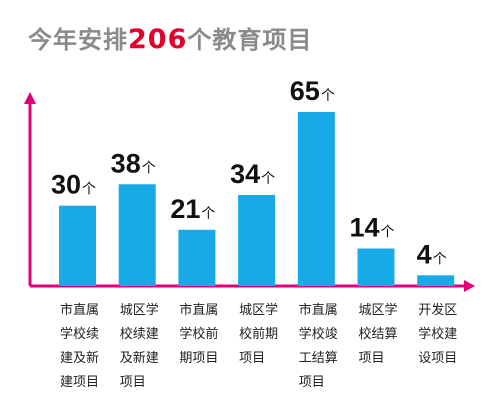  What do you see at coordinates (30, 98) in the screenshot?
I see `y-axis-arrow` at bounding box center [30, 98].